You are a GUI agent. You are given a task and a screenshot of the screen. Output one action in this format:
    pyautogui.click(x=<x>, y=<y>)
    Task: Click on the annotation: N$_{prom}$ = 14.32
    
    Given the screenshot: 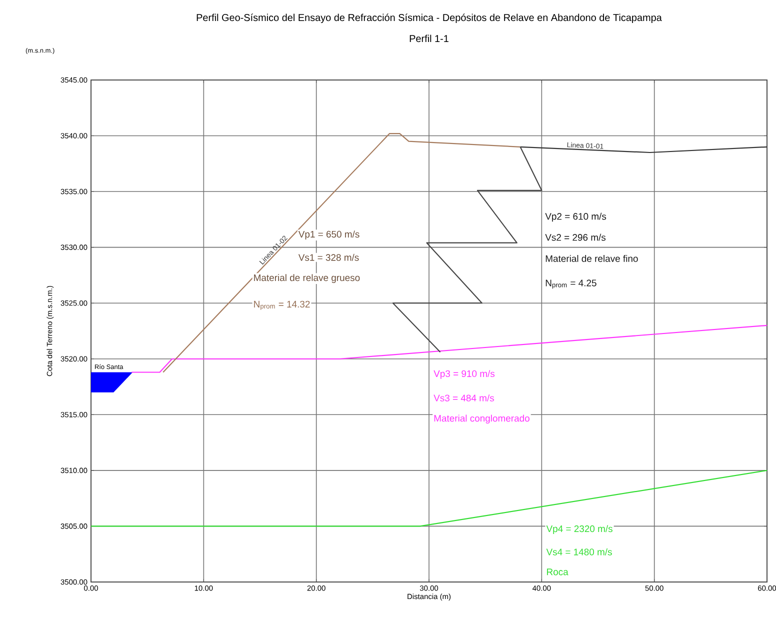 What is the action you would take?
    pyautogui.click(x=282, y=305)
    